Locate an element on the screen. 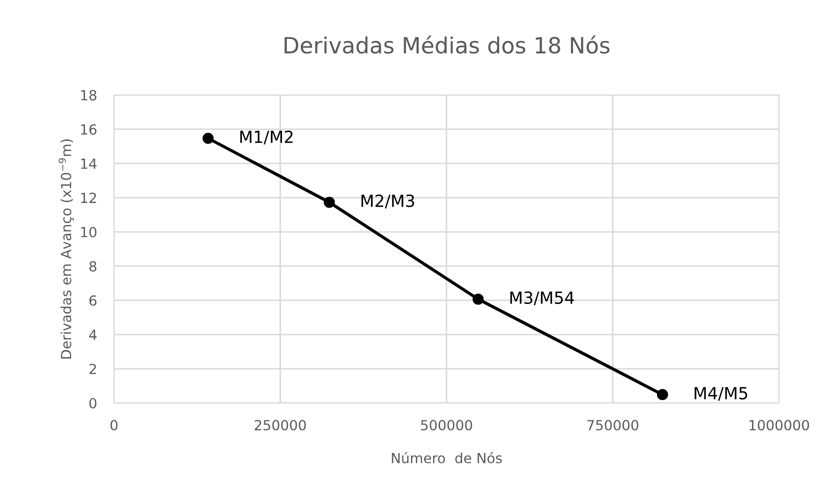  x-tick-label: 250000 is located at coordinates (280, 425).